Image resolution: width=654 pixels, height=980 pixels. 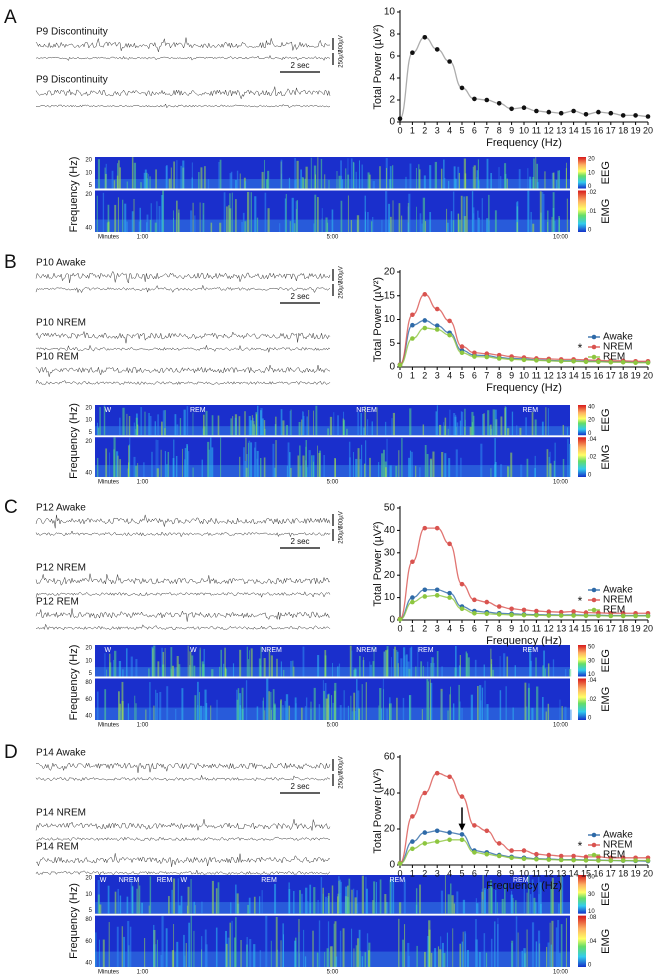 What do you see at coordinates (549, 375) in the screenshot?
I see `x-tick-label: 12` at bounding box center [549, 375].